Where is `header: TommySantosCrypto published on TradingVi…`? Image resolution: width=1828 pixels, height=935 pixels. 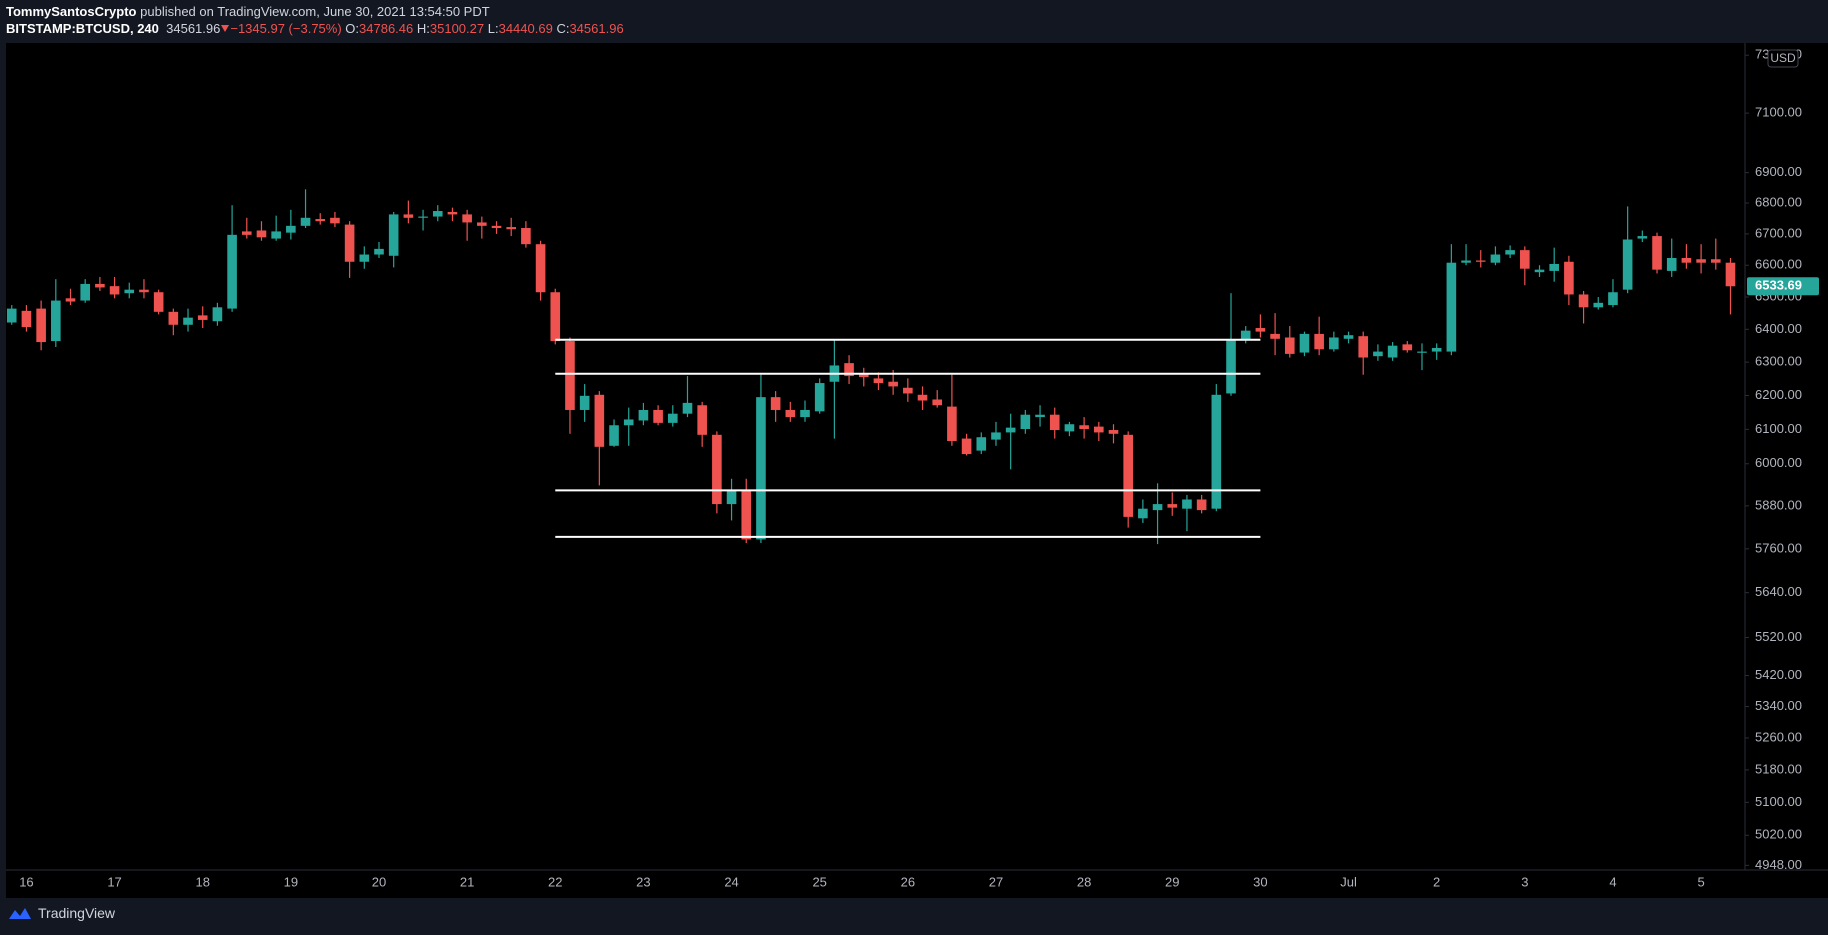 header: TommySantosCrypto published on TradingVi… is located at coordinates (315, 20).